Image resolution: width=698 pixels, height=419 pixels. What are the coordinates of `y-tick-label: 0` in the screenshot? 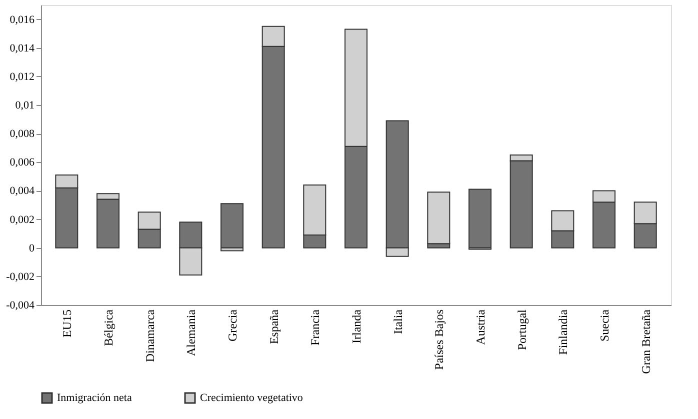 It's located at (32, 248).